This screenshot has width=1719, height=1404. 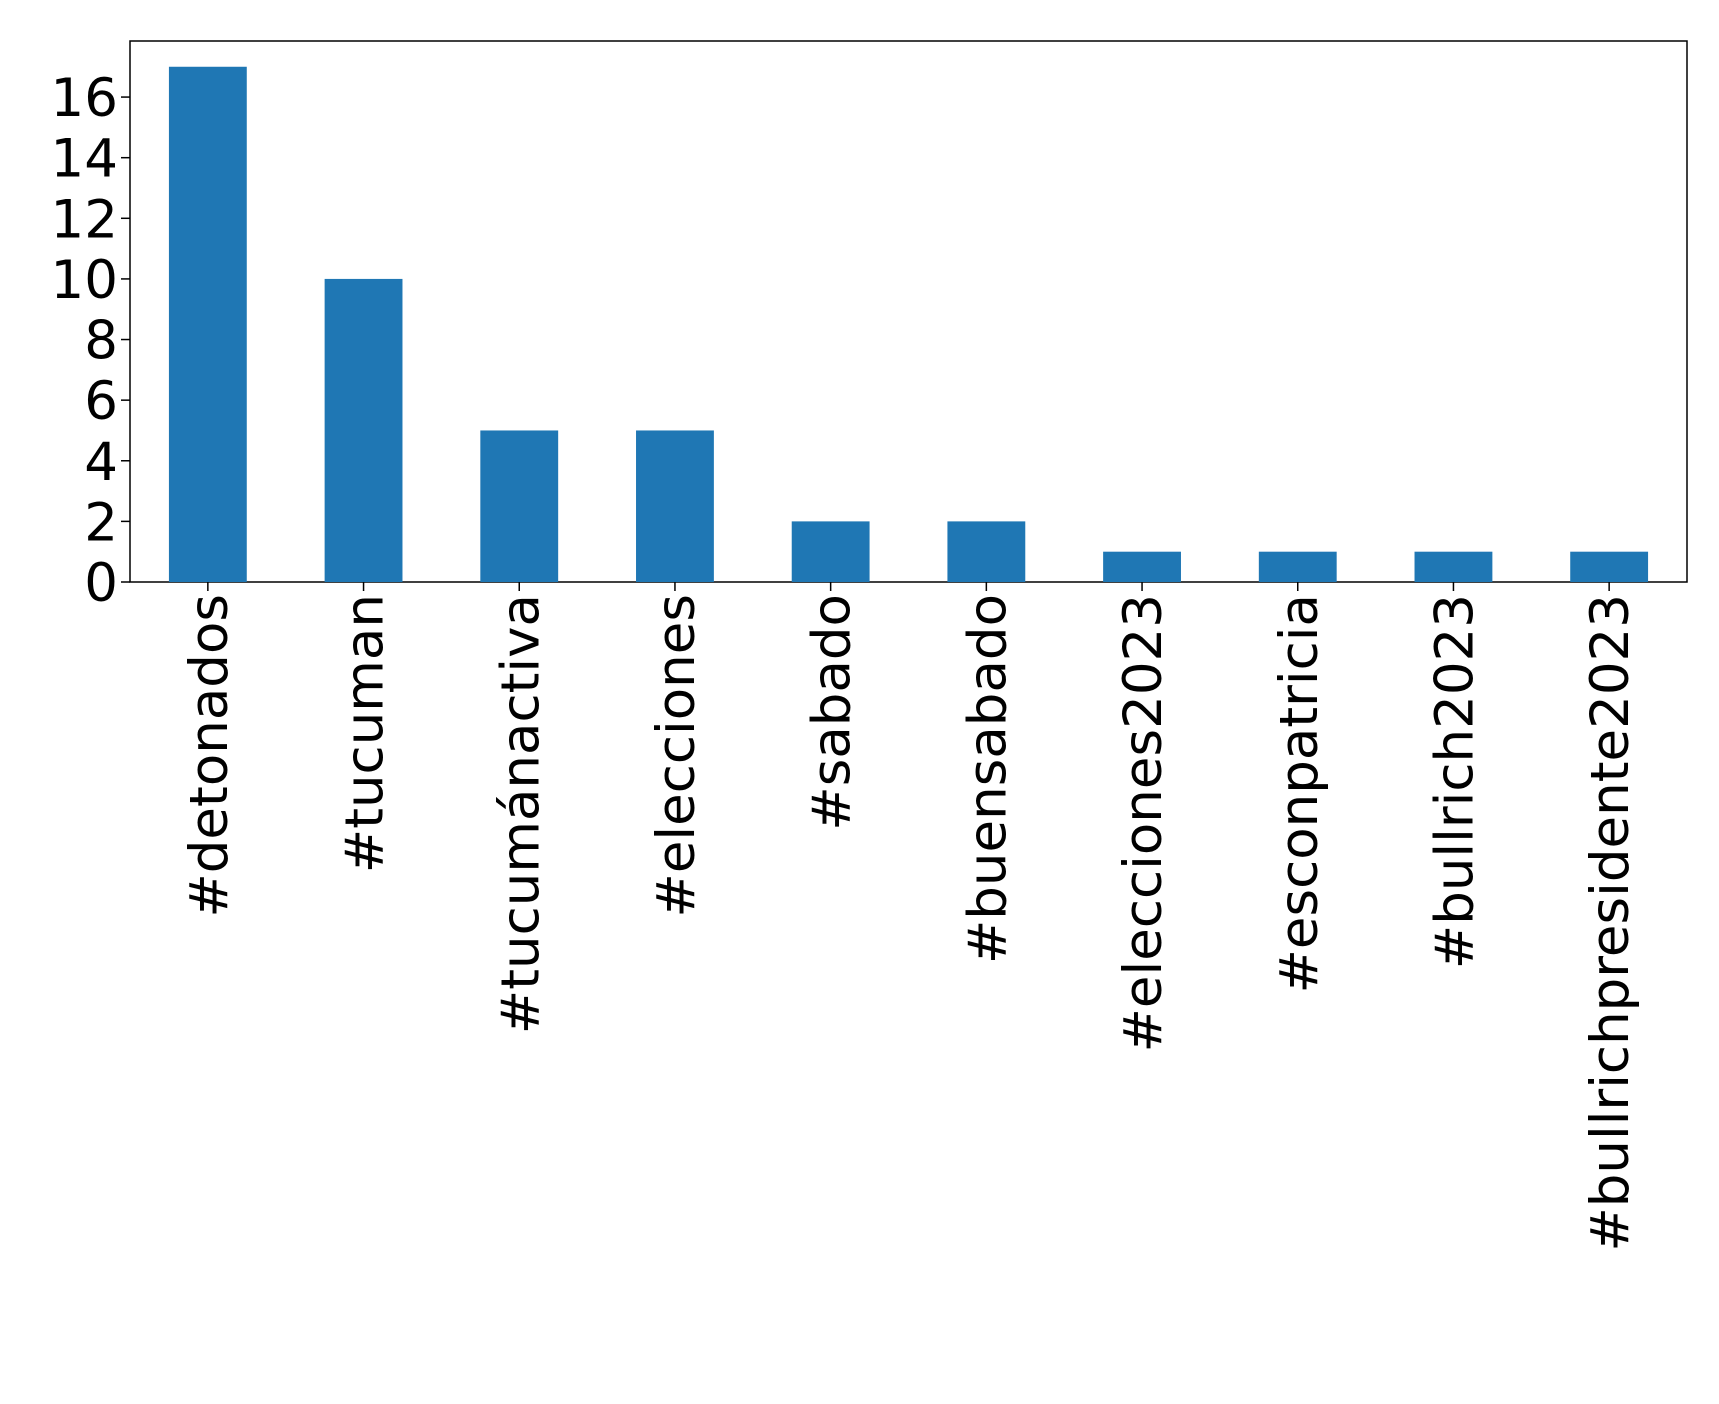 I want to click on y-tick-label: 6, so click(x=101, y=401).